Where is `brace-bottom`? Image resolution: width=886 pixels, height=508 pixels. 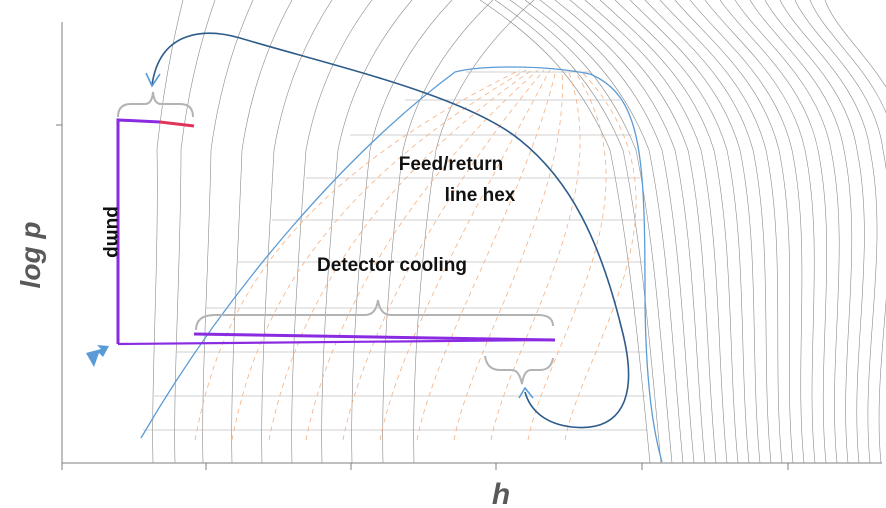
brace-bottom is located at coordinates (519, 370).